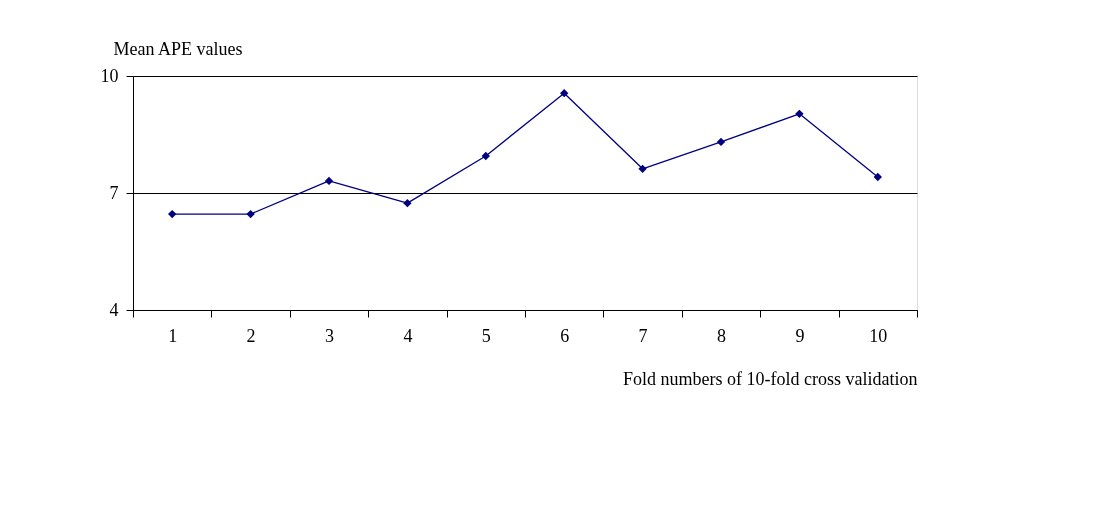 The height and width of the screenshot is (510, 1098). What do you see at coordinates (878, 335) in the screenshot?
I see `x-tick-label: 10` at bounding box center [878, 335].